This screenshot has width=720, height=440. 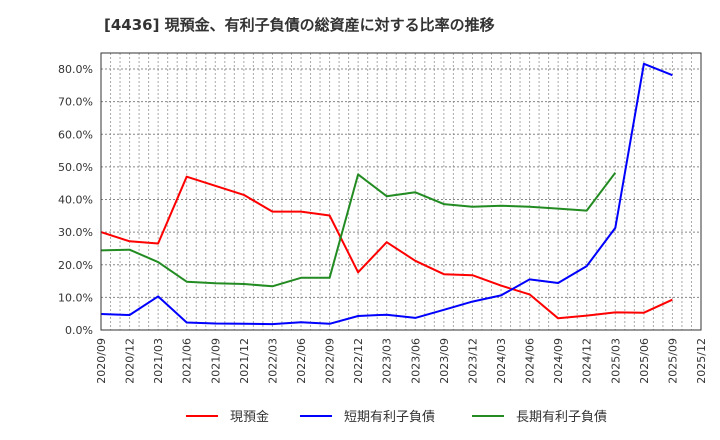 I want to click on x-tick-label: 2024/12, so click(x=587, y=361).